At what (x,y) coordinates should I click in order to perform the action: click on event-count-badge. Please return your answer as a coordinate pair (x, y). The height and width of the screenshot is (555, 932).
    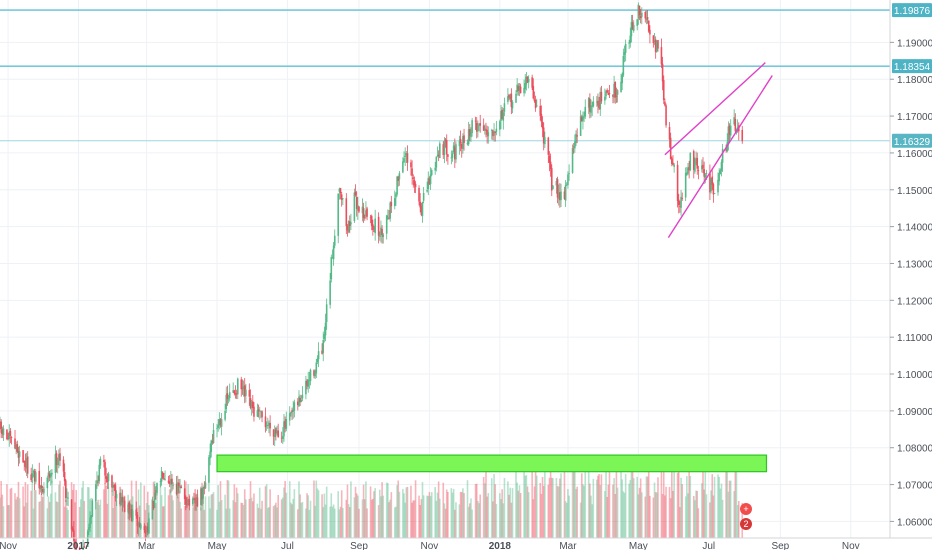
    Looking at the image, I should click on (746, 524).